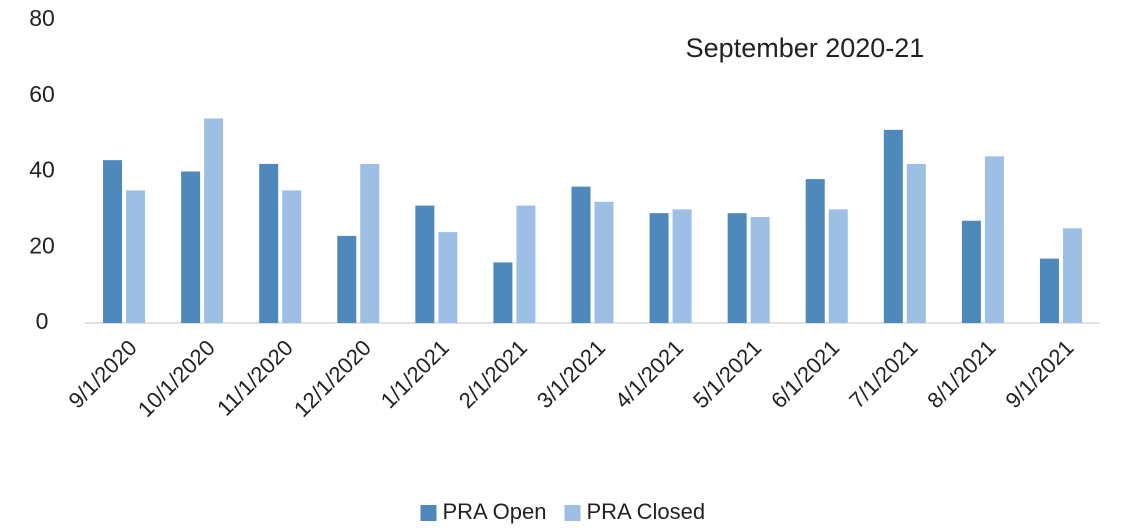 The width and height of the screenshot is (1134, 530). I want to click on x-tick-label: 3/1/2021, so click(571, 374).